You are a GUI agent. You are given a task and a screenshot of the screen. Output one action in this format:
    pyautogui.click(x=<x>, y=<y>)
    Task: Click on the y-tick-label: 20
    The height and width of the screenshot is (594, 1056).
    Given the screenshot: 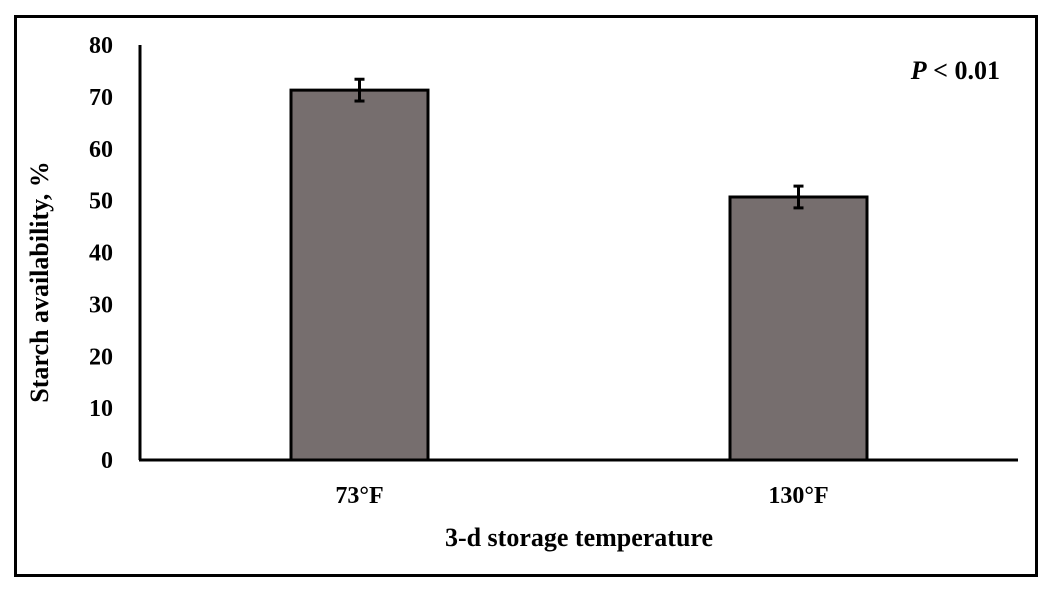 What is the action you would take?
    pyautogui.click(x=101, y=357)
    